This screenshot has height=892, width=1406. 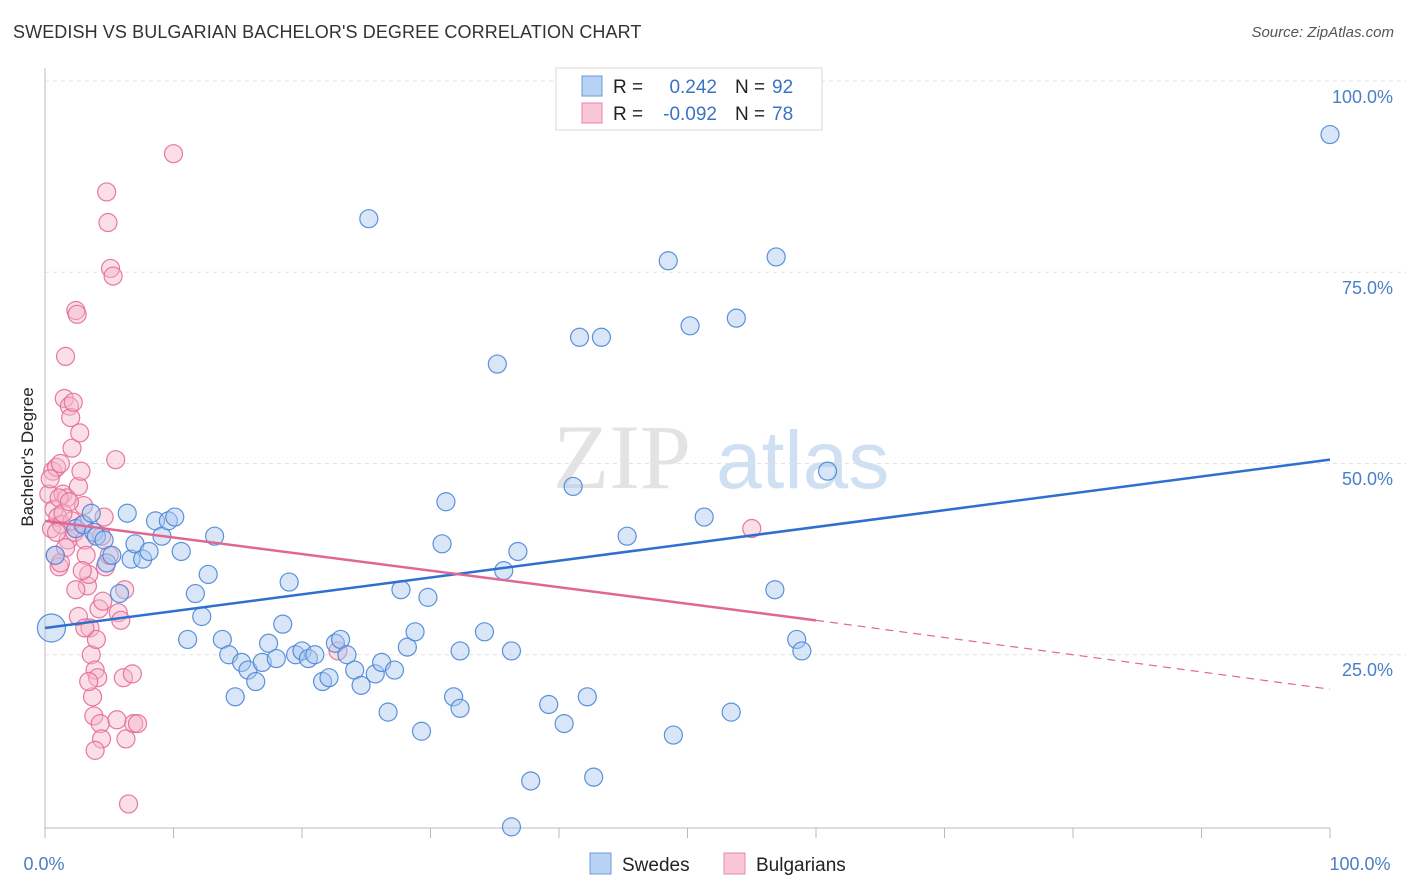 I want to click on bulgarians-n-value: 78, so click(x=782, y=114).